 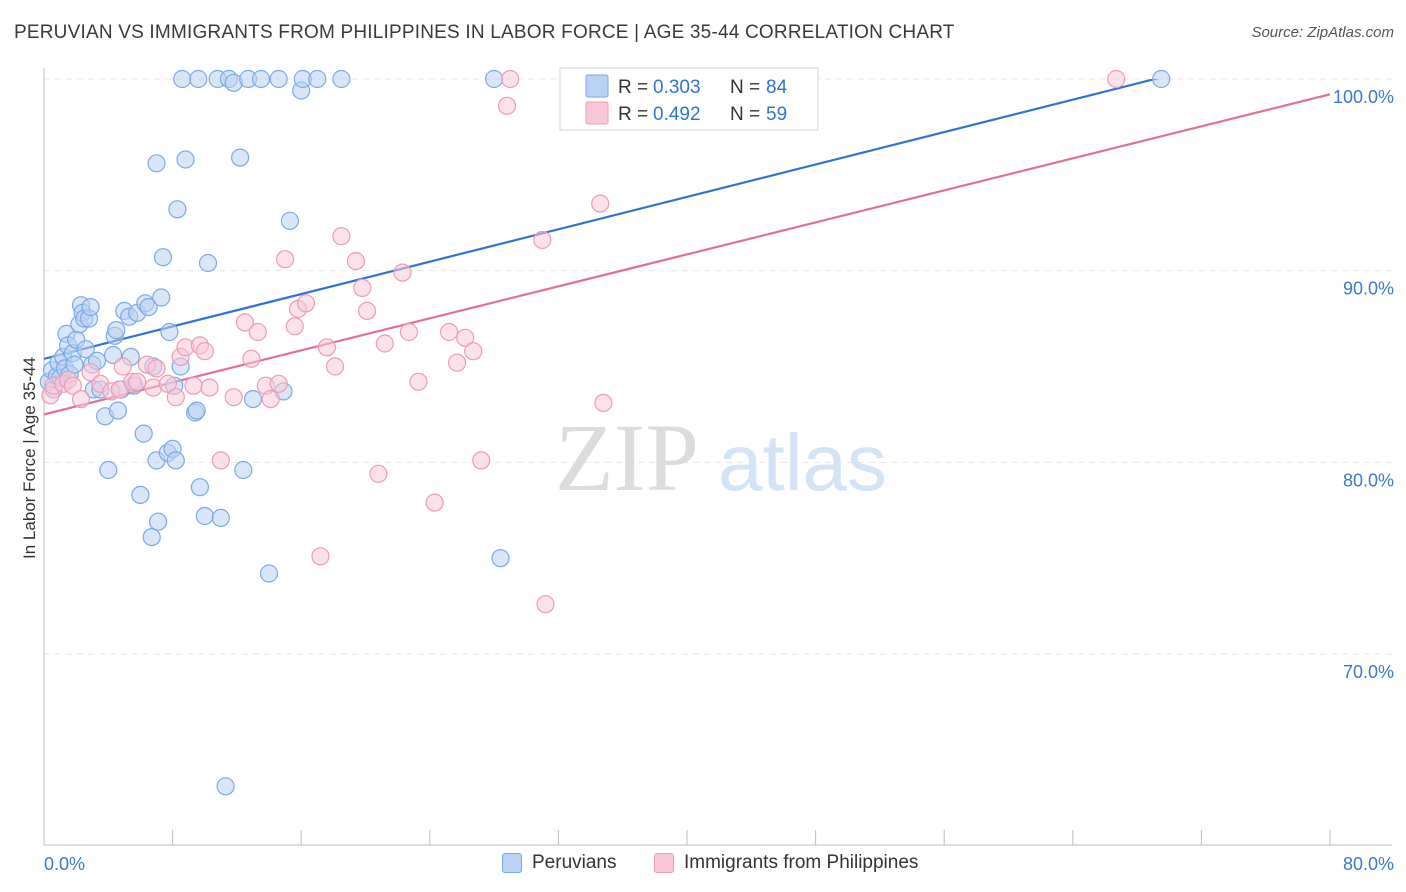 I want to click on legend-r-value-2: 0.492, so click(x=677, y=114).